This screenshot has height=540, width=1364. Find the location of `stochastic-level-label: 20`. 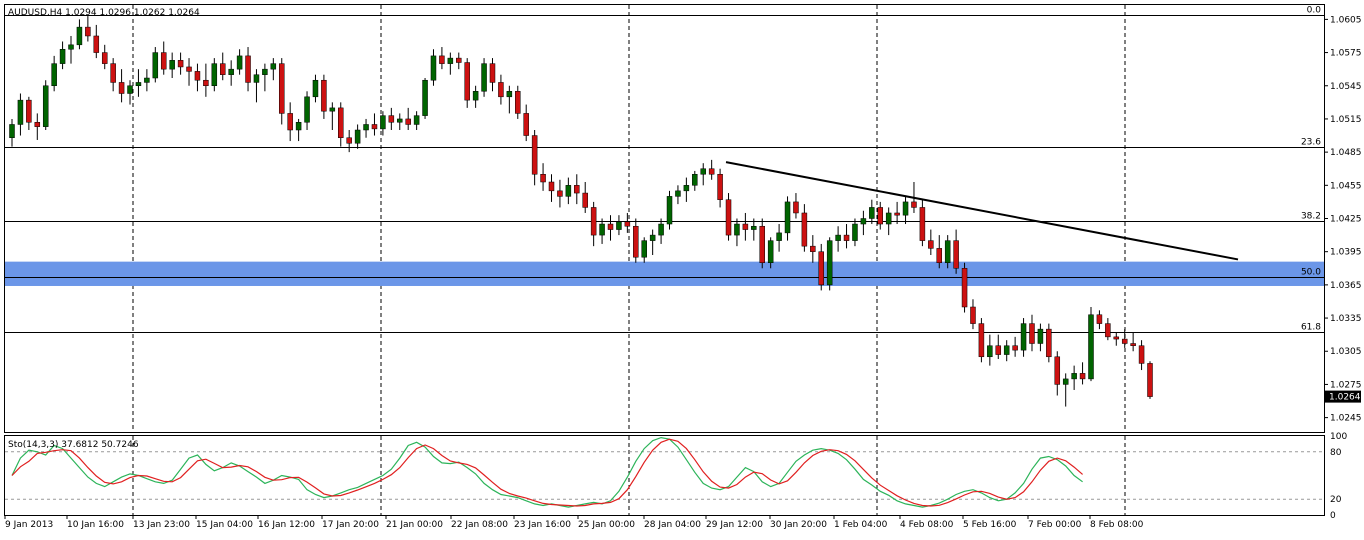

stochastic-level-label: 20 is located at coordinates (1336, 500).